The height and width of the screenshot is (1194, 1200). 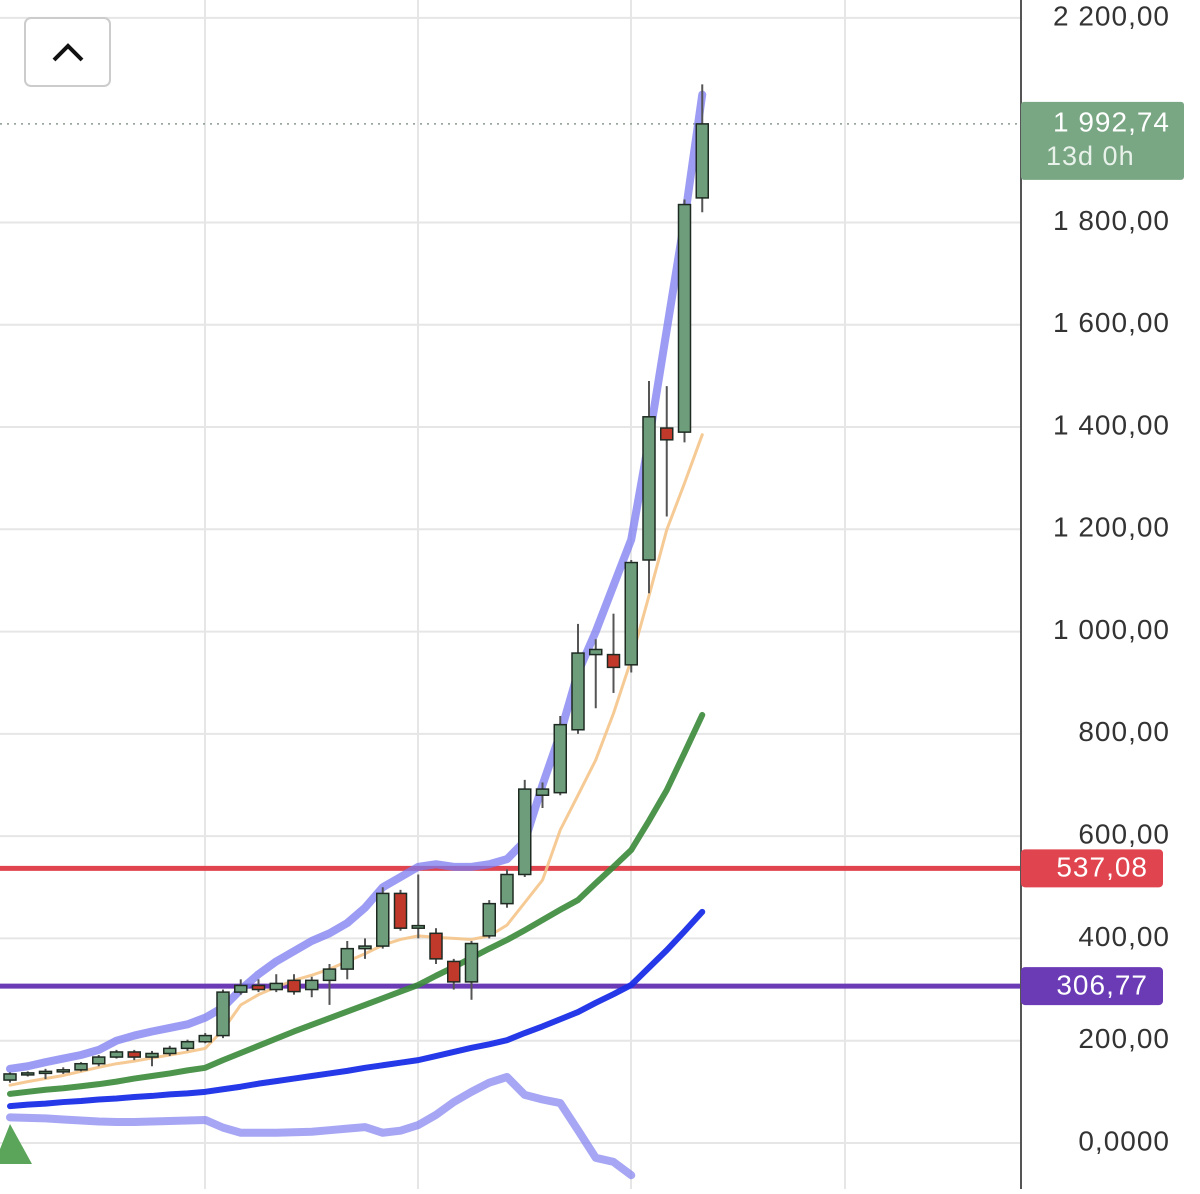 What do you see at coordinates (1102, 867) in the screenshot?
I see `price-tag-label: 537,08` at bounding box center [1102, 867].